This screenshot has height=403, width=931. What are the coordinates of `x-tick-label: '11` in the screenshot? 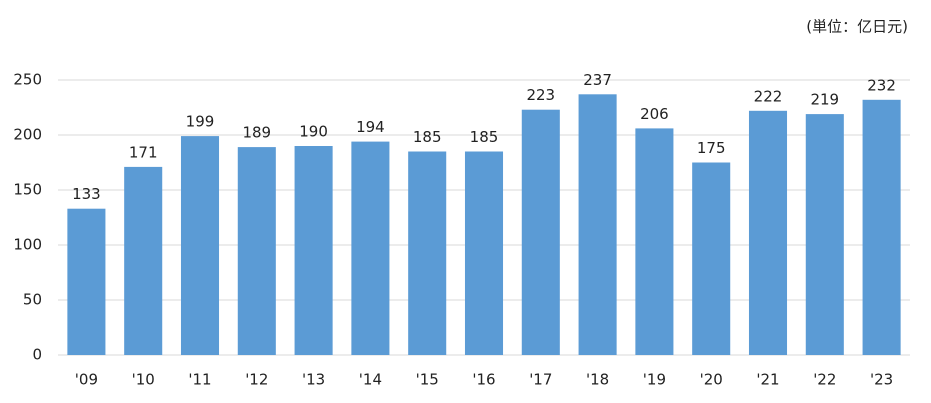 It's located at (199, 380).